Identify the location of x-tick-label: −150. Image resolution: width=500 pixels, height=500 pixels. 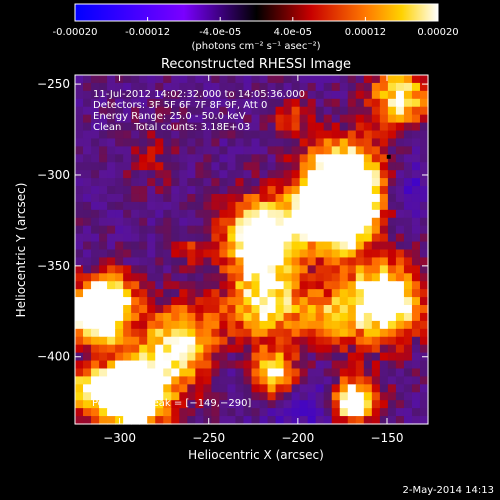
(387, 438).